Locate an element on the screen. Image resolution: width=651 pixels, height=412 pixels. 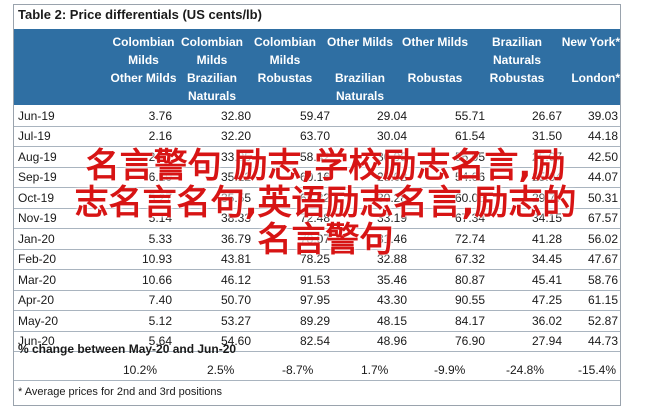
table-cell: 76.90 is located at coordinates (446, 341).